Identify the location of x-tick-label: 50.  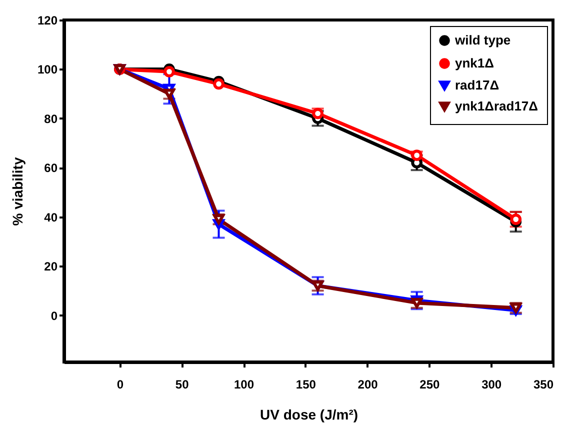
(182, 385).